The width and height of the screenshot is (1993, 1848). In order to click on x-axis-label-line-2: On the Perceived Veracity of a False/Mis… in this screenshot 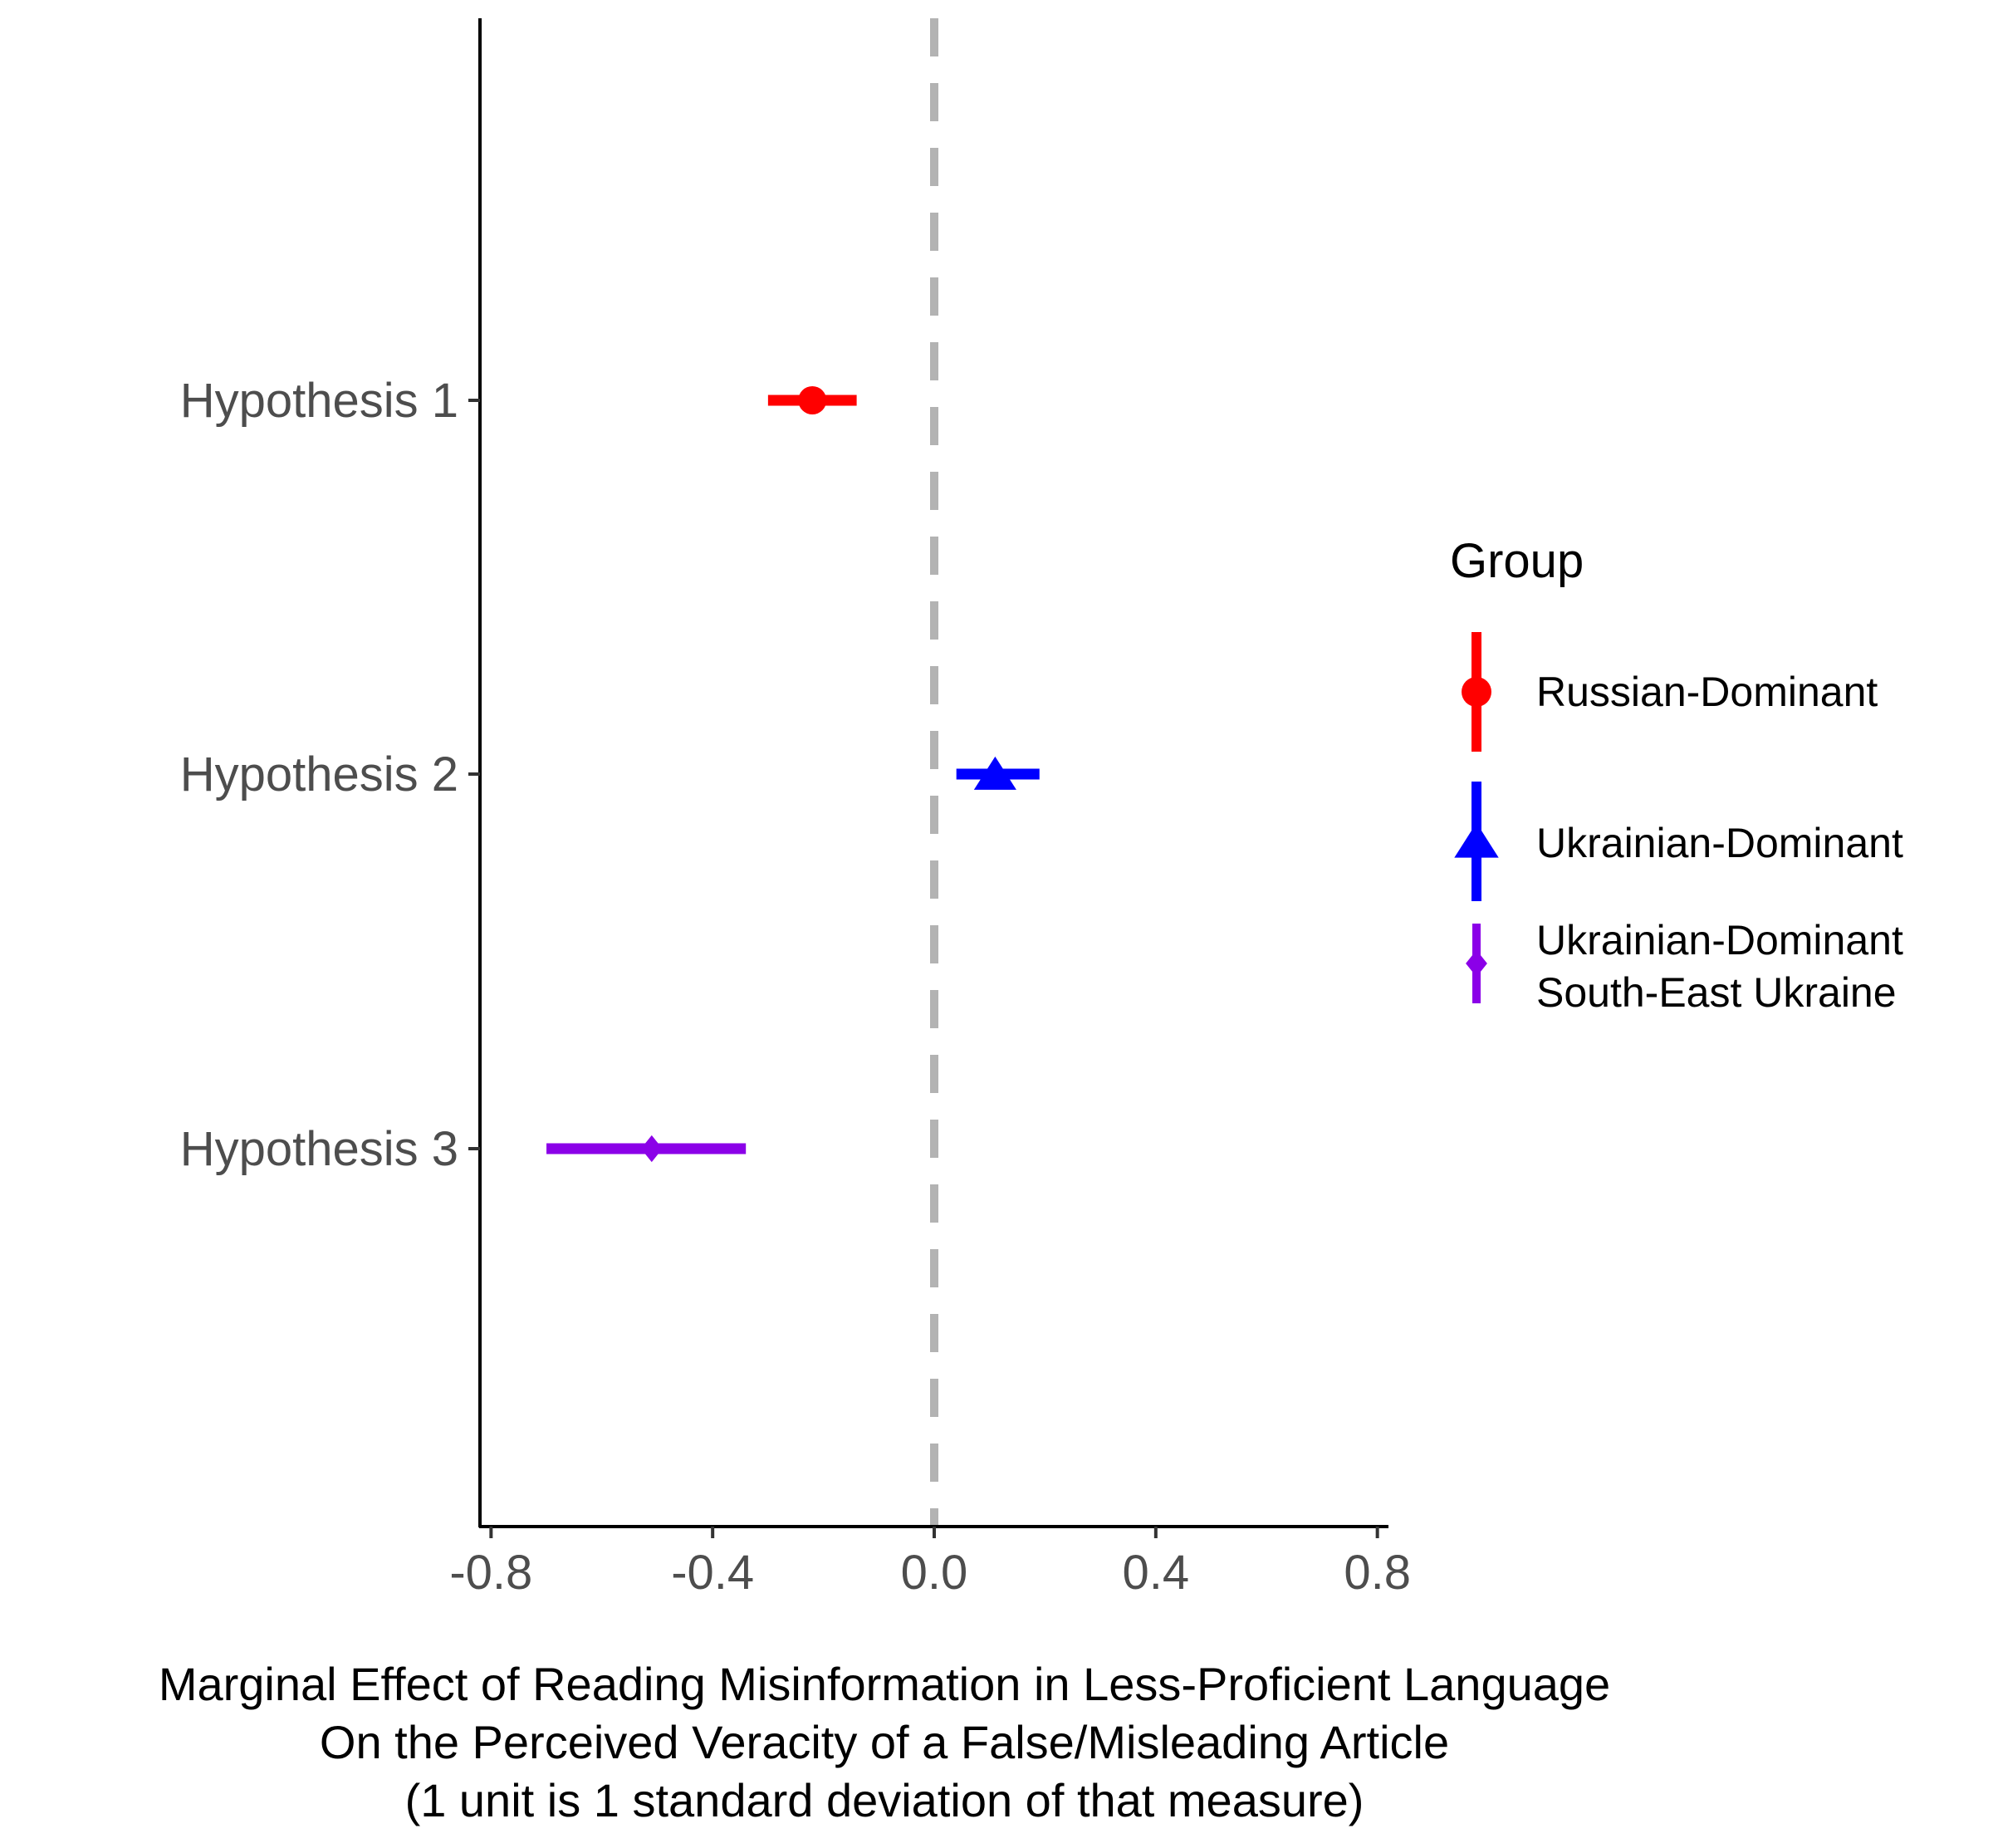, I will do `click(884, 1742)`.